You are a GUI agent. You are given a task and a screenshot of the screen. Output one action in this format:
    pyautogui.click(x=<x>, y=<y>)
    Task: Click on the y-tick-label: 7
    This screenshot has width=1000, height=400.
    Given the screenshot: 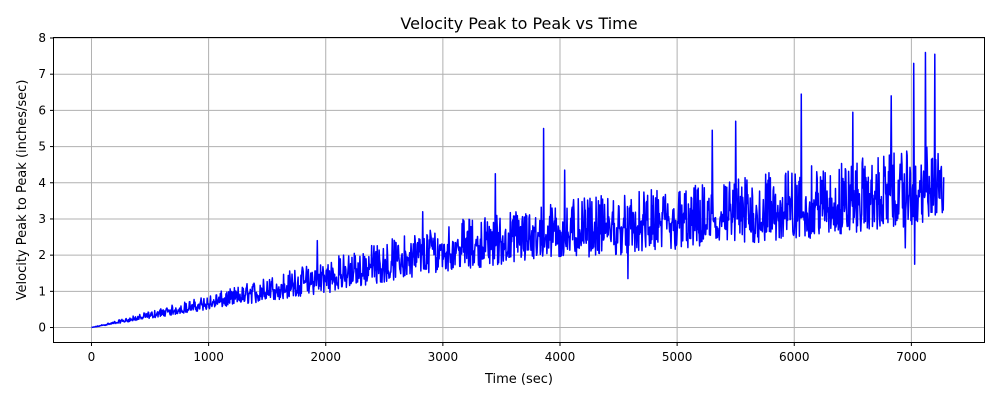 What is the action you would take?
    pyautogui.click(x=42, y=74)
    